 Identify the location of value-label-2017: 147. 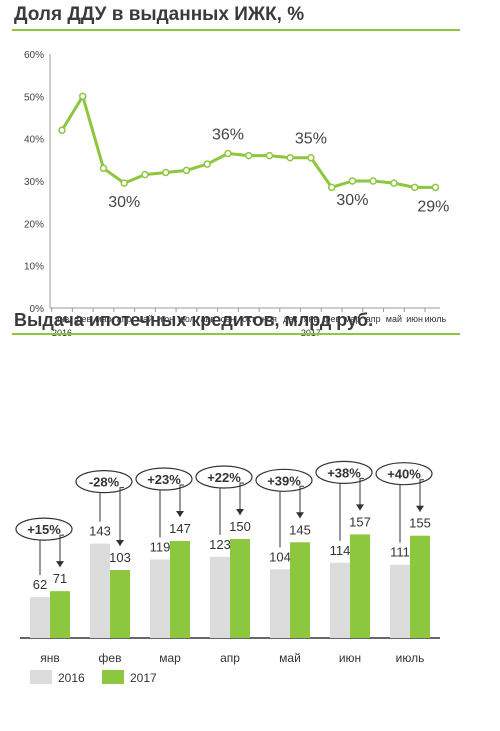
(180, 528).